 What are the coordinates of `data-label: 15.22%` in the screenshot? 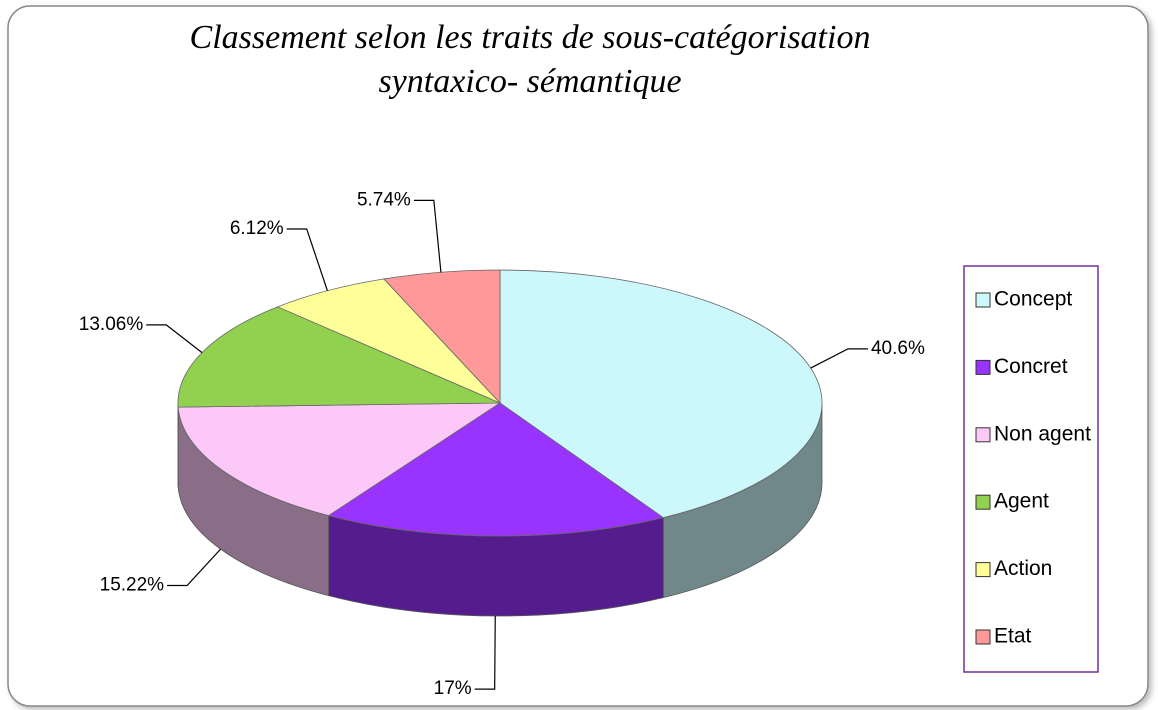 It's located at (132, 585).